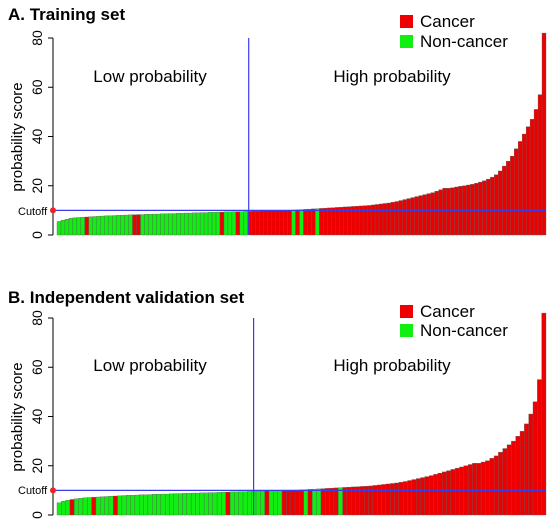 The image size is (550, 524). Describe the element at coordinates (464, 41) in the screenshot. I see `legend-non-cancer-label: Non-cancer` at that location.